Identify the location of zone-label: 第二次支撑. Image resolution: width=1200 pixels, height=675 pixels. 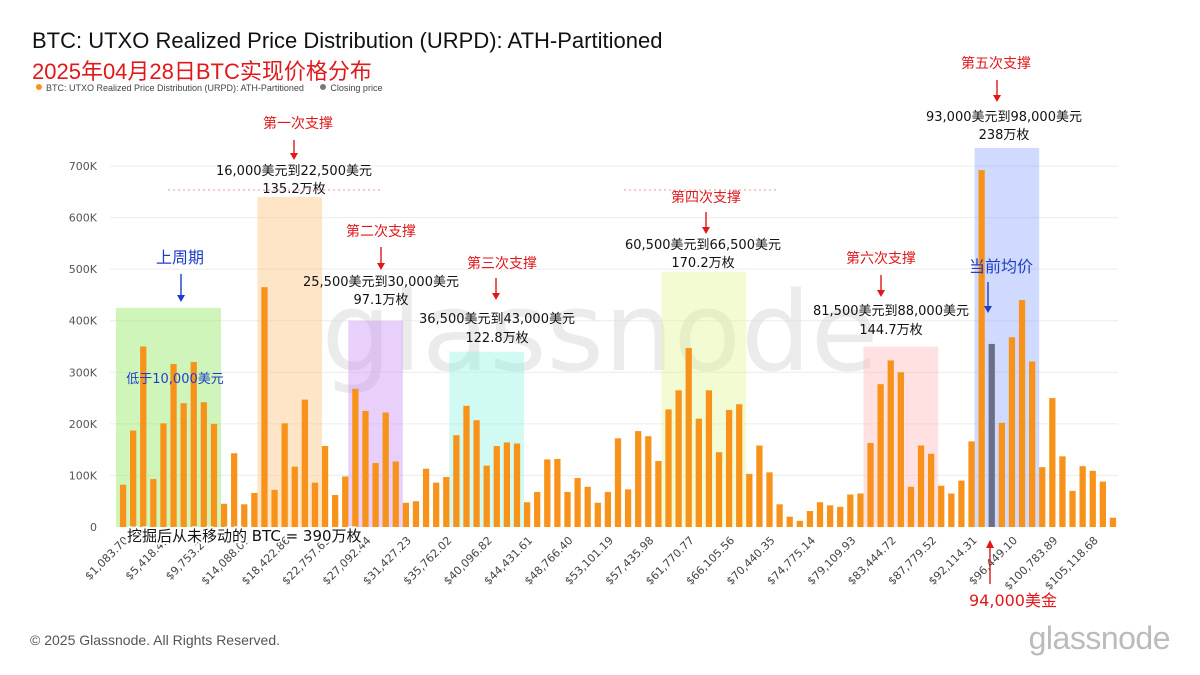
(381, 231).